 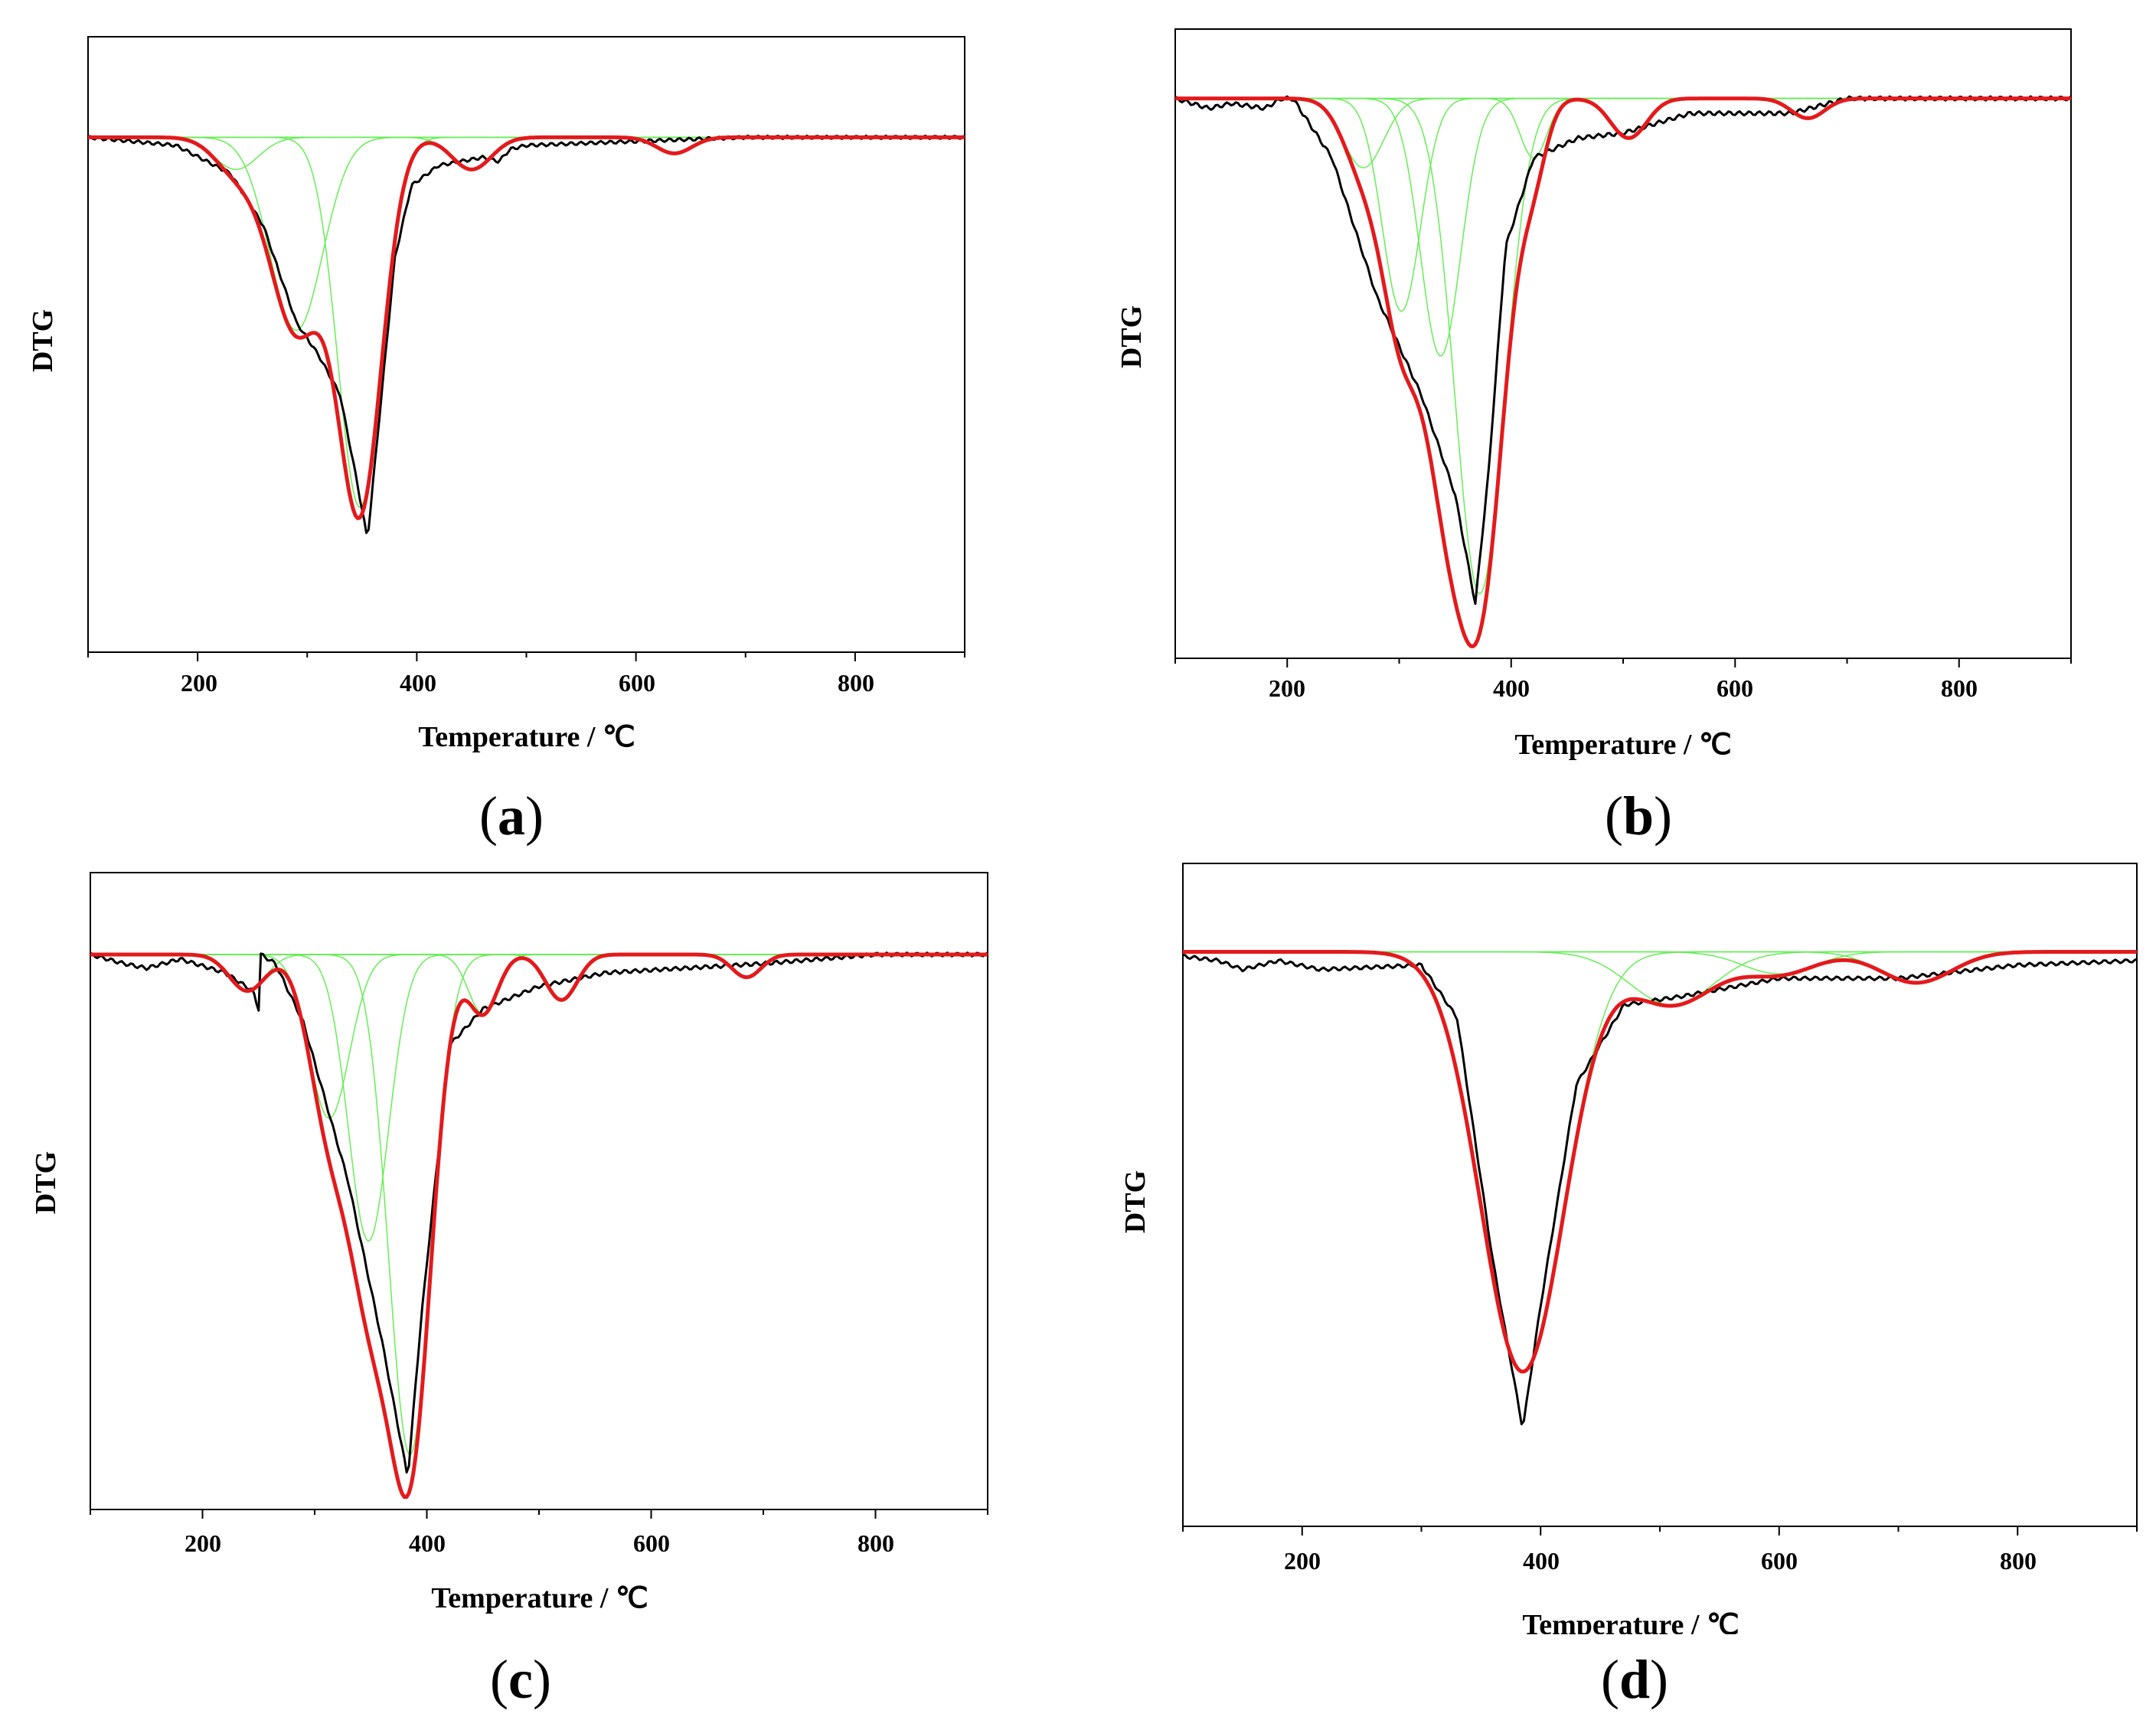 What do you see at coordinates (1287, 688) in the screenshot?
I see `panel-b-tick-label: 200` at bounding box center [1287, 688].